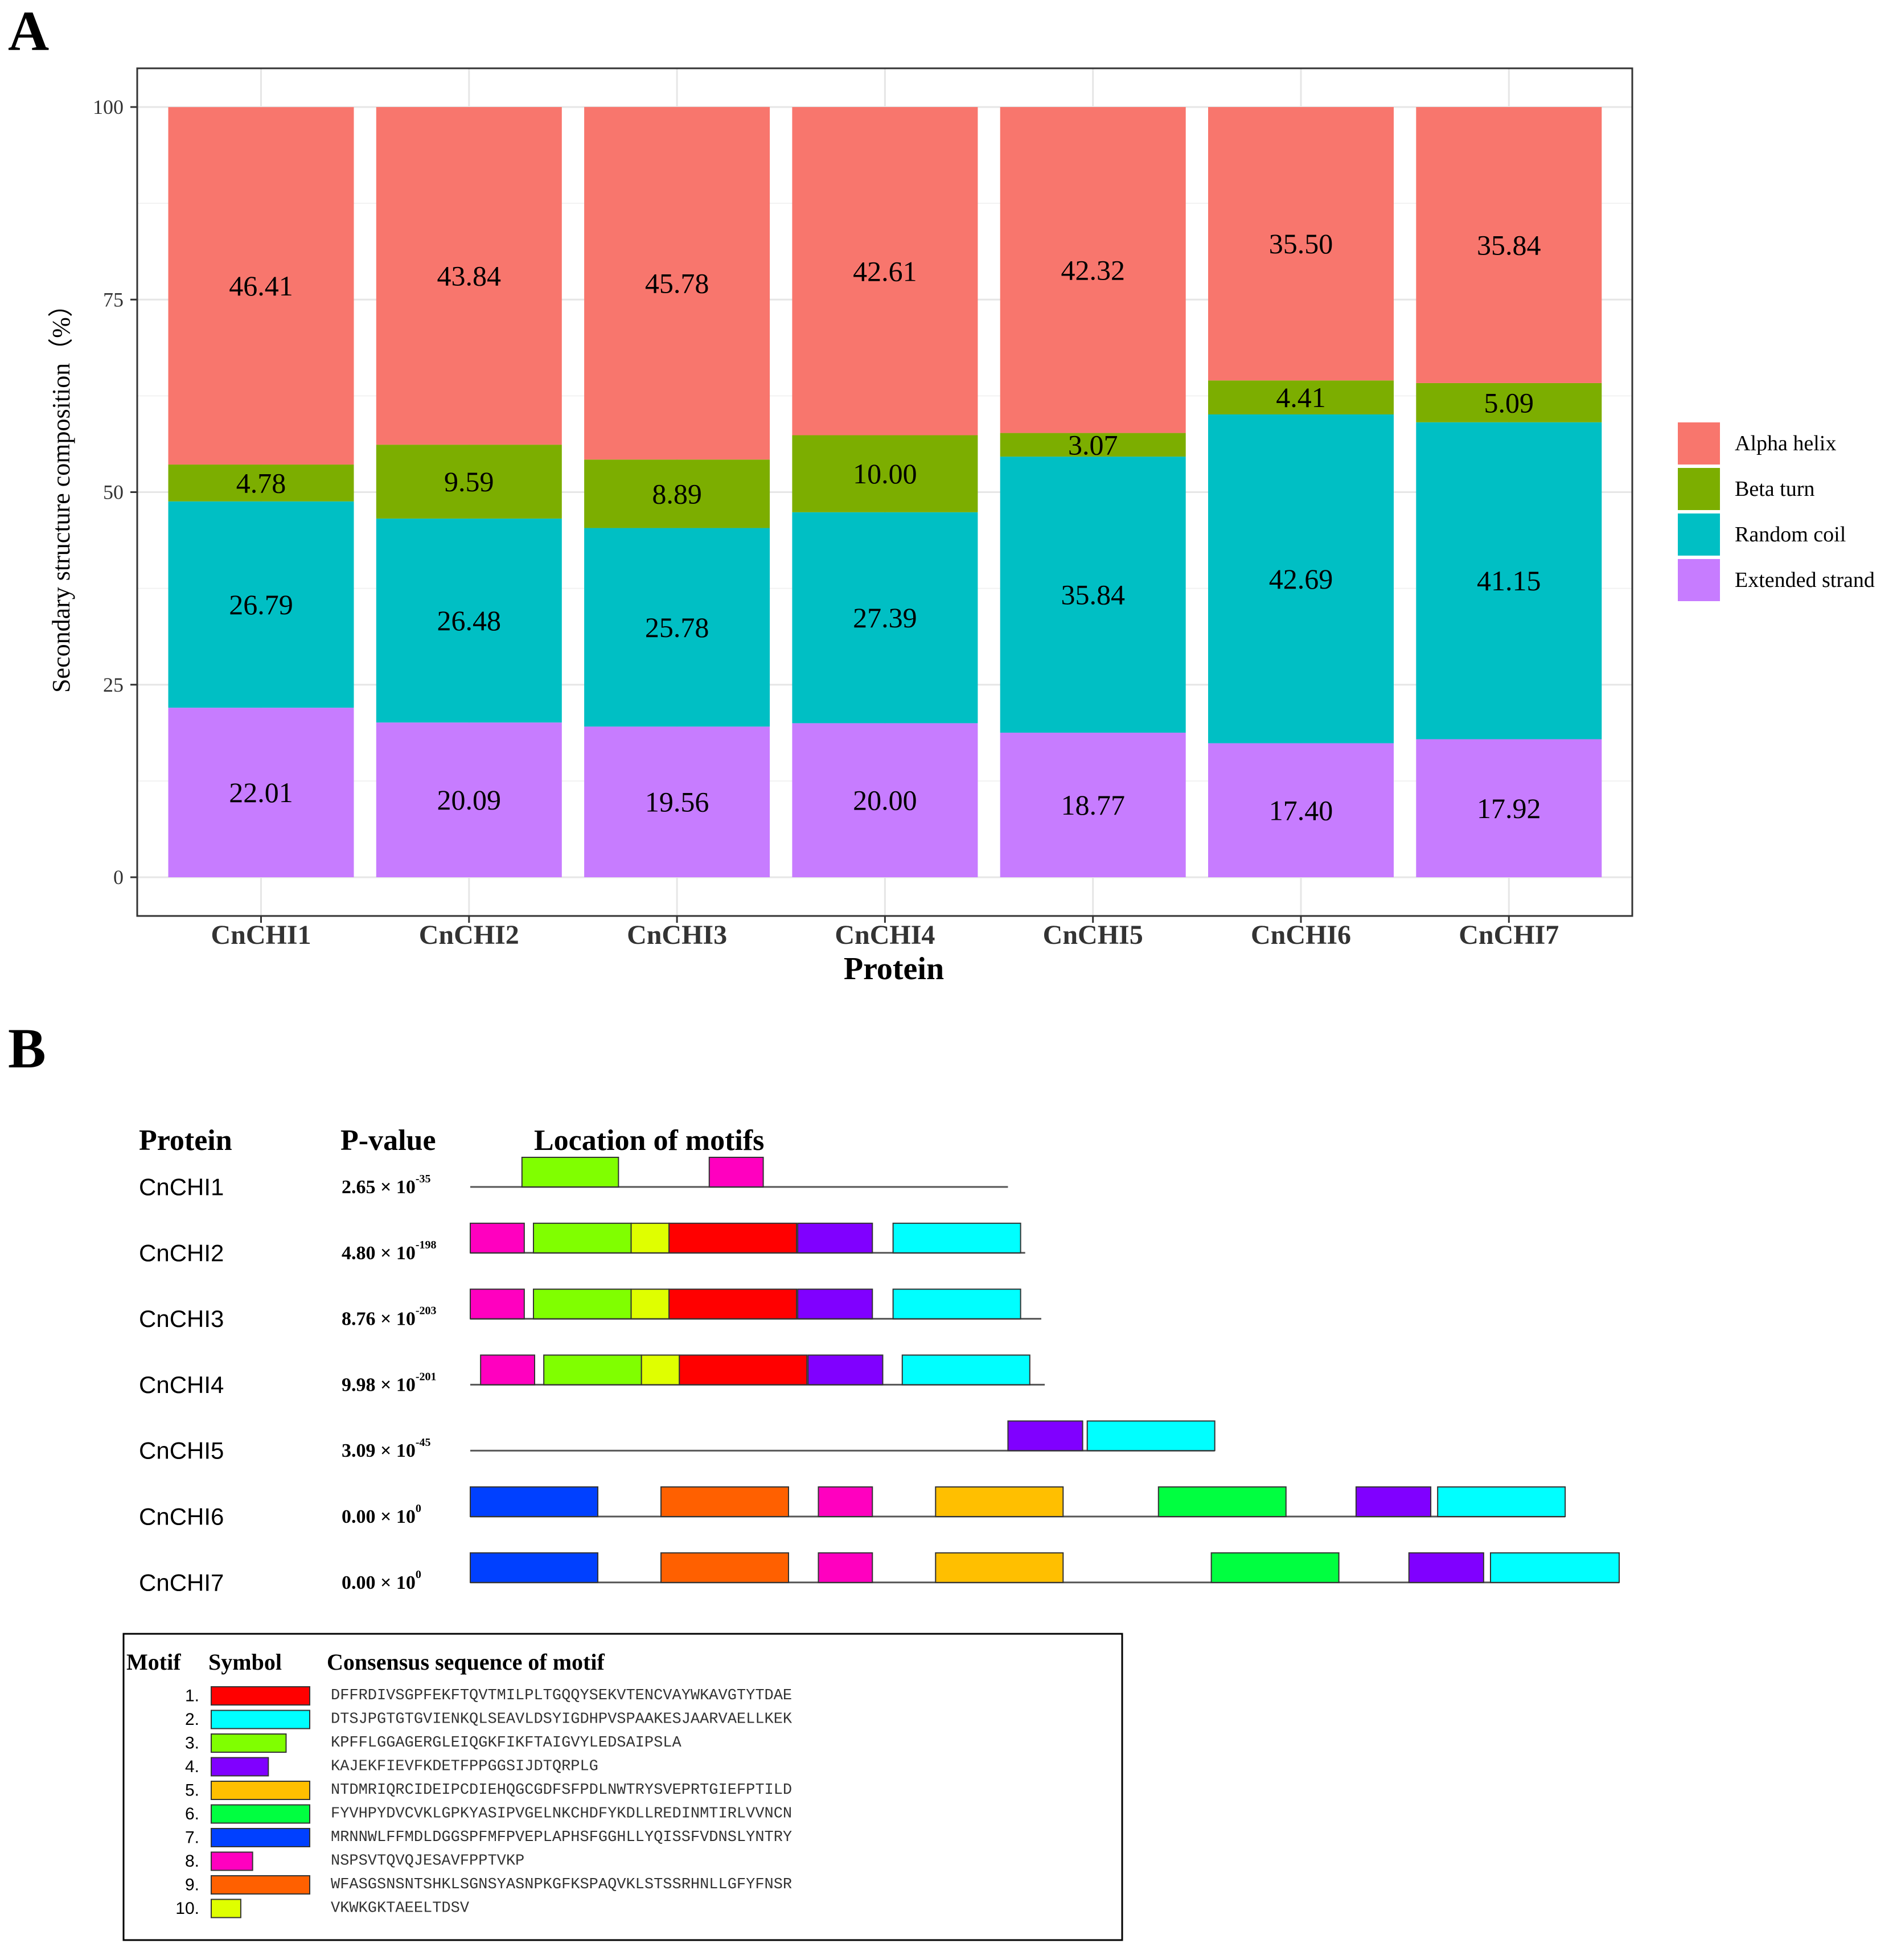 This screenshot has width=1901, height=1960. Describe the element at coordinates (192, 1766) in the screenshot. I see `legend-motif-number: 4.` at that location.